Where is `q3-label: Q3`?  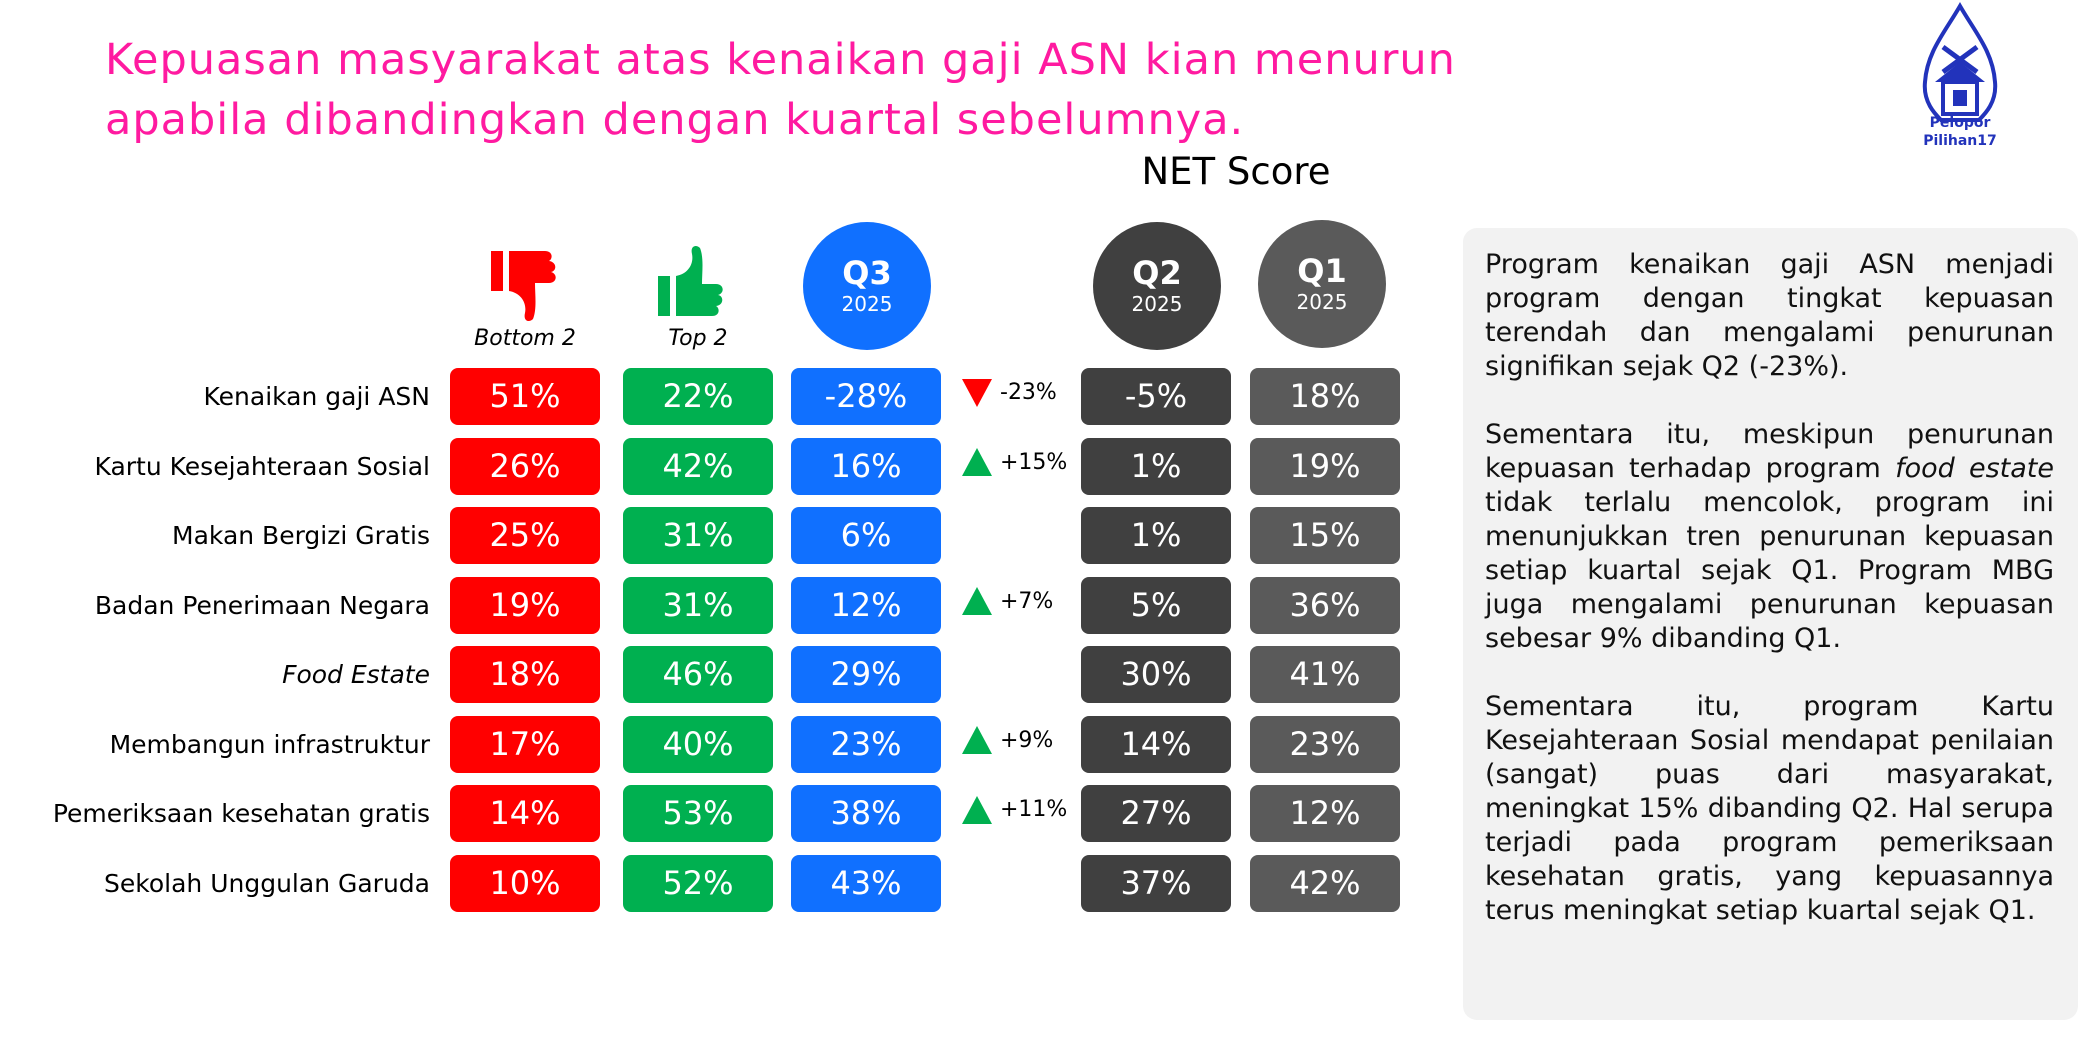 q3-label: Q3 is located at coordinates (867, 273).